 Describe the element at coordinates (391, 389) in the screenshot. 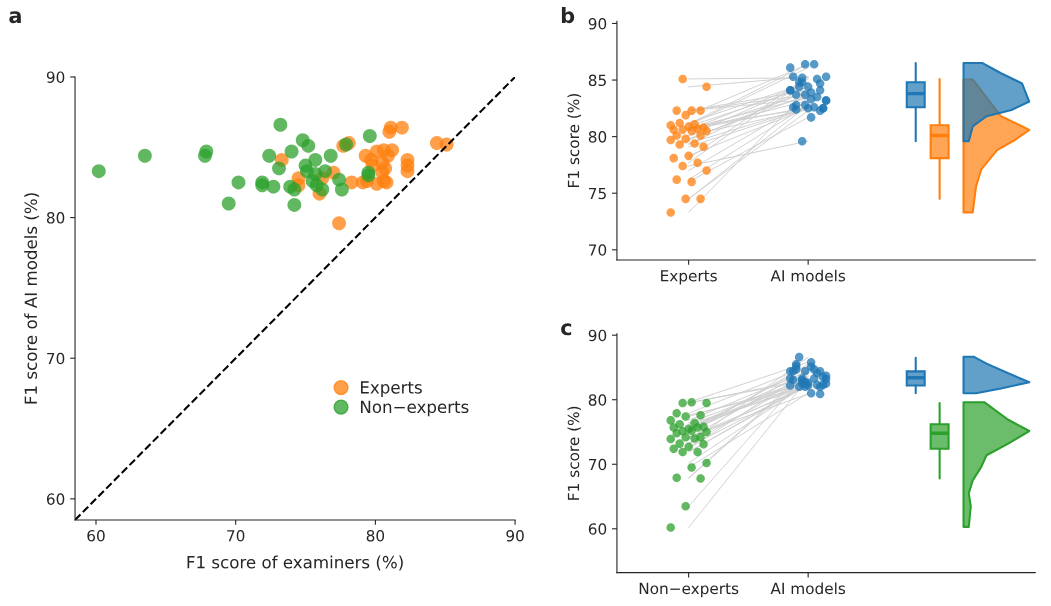

I see `legend-label: Experts` at that location.